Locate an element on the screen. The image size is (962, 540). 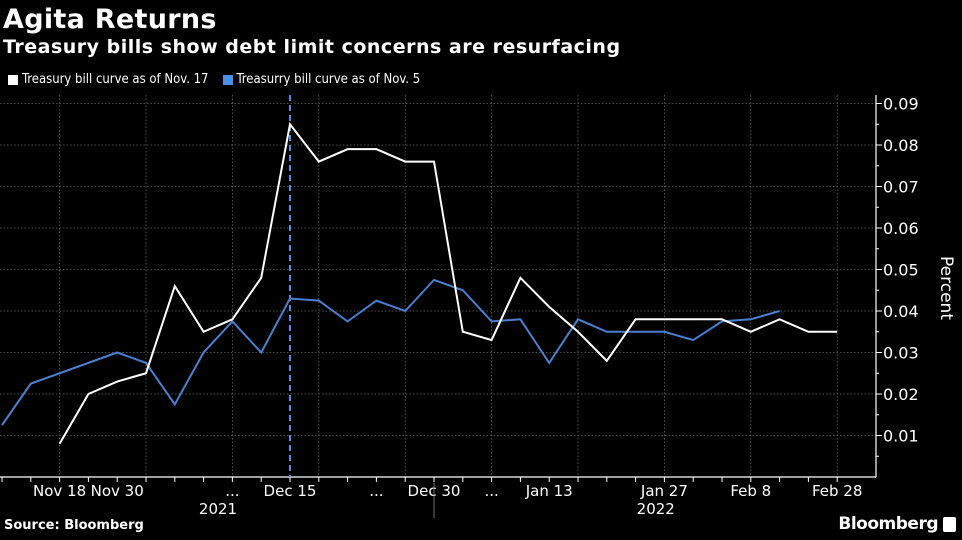
legend-label: Treasury bill curve as of Nov. 17 is located at coordinates (115, 79).